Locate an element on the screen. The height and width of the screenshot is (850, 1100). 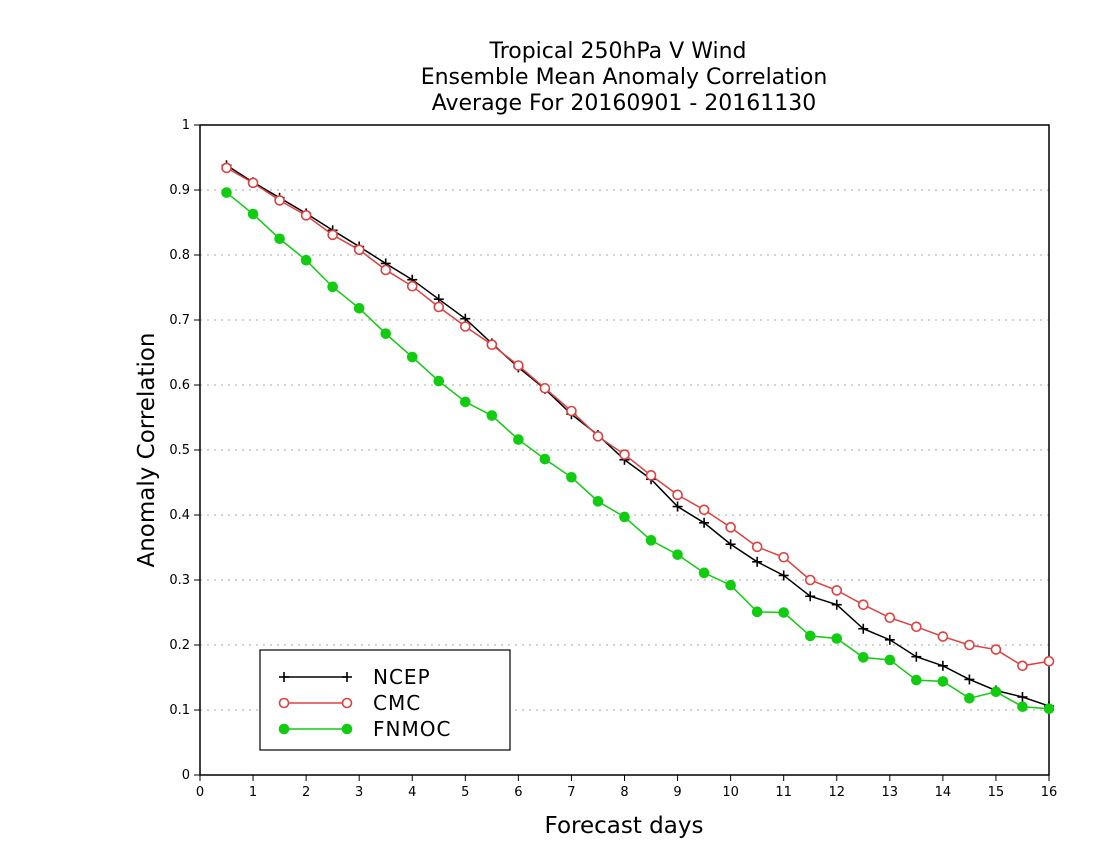
y-tick-label: 0.9 is located at coordinates (179, 190).